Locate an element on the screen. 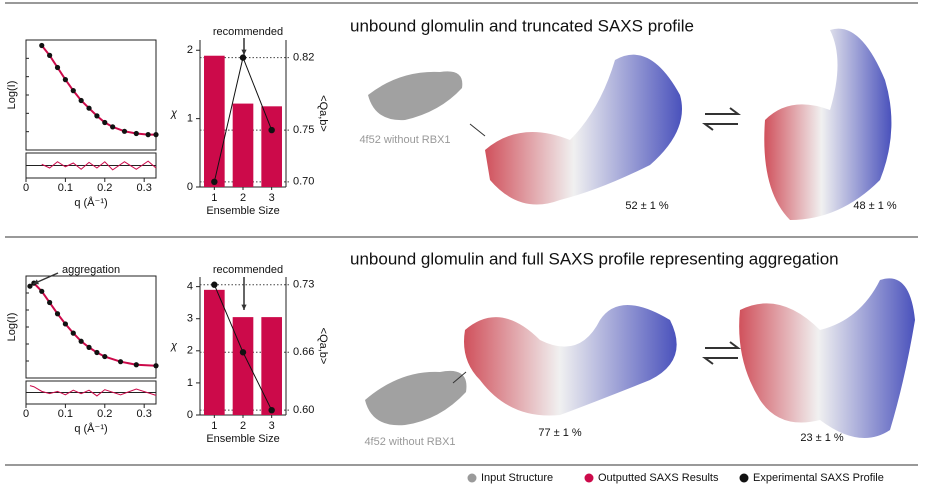 The image size is (935, 488). legend-label: Input Structure is located at coordinates (517, 478).